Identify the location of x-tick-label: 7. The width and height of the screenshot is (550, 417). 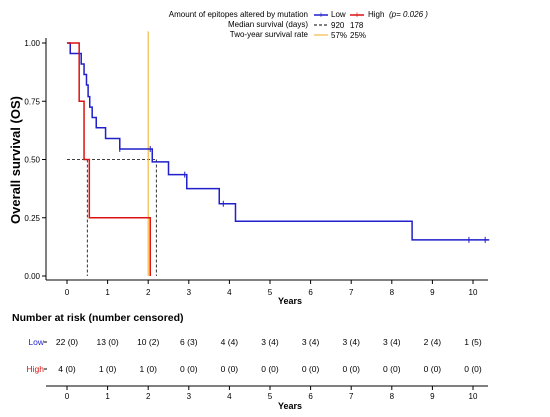
(351, 292).